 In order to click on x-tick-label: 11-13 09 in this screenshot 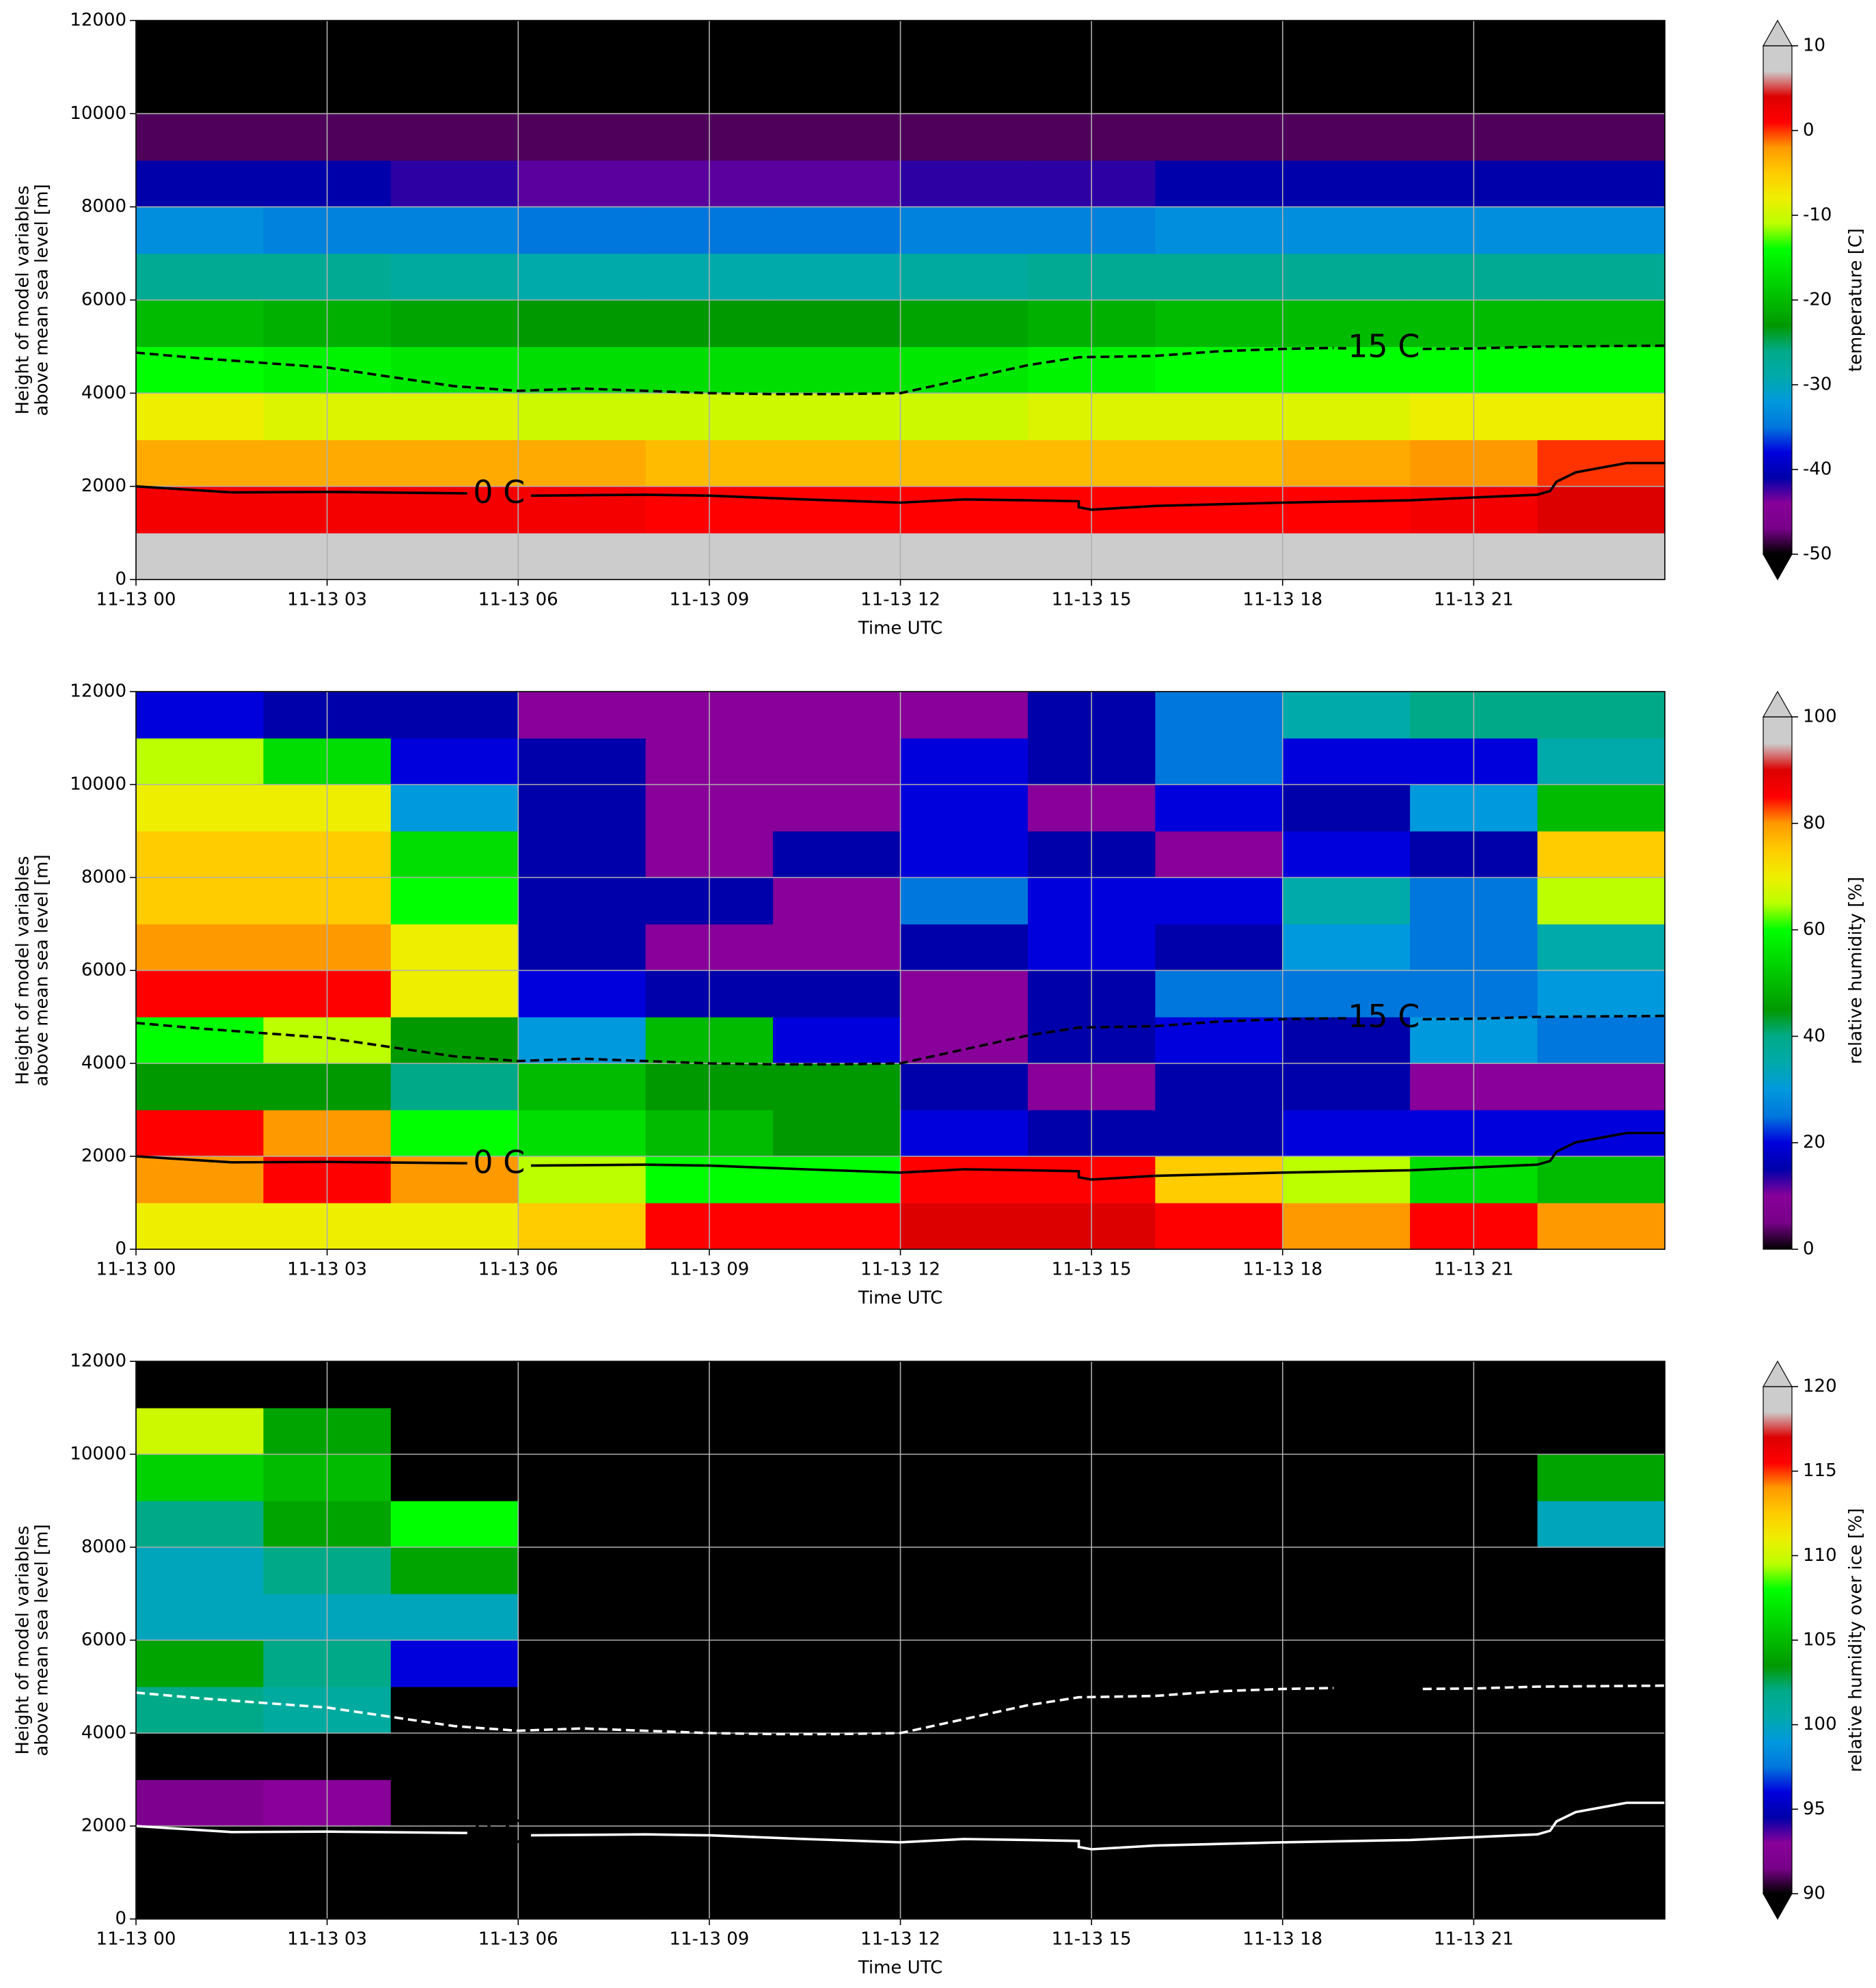, I will do `click(709, 1270)`.